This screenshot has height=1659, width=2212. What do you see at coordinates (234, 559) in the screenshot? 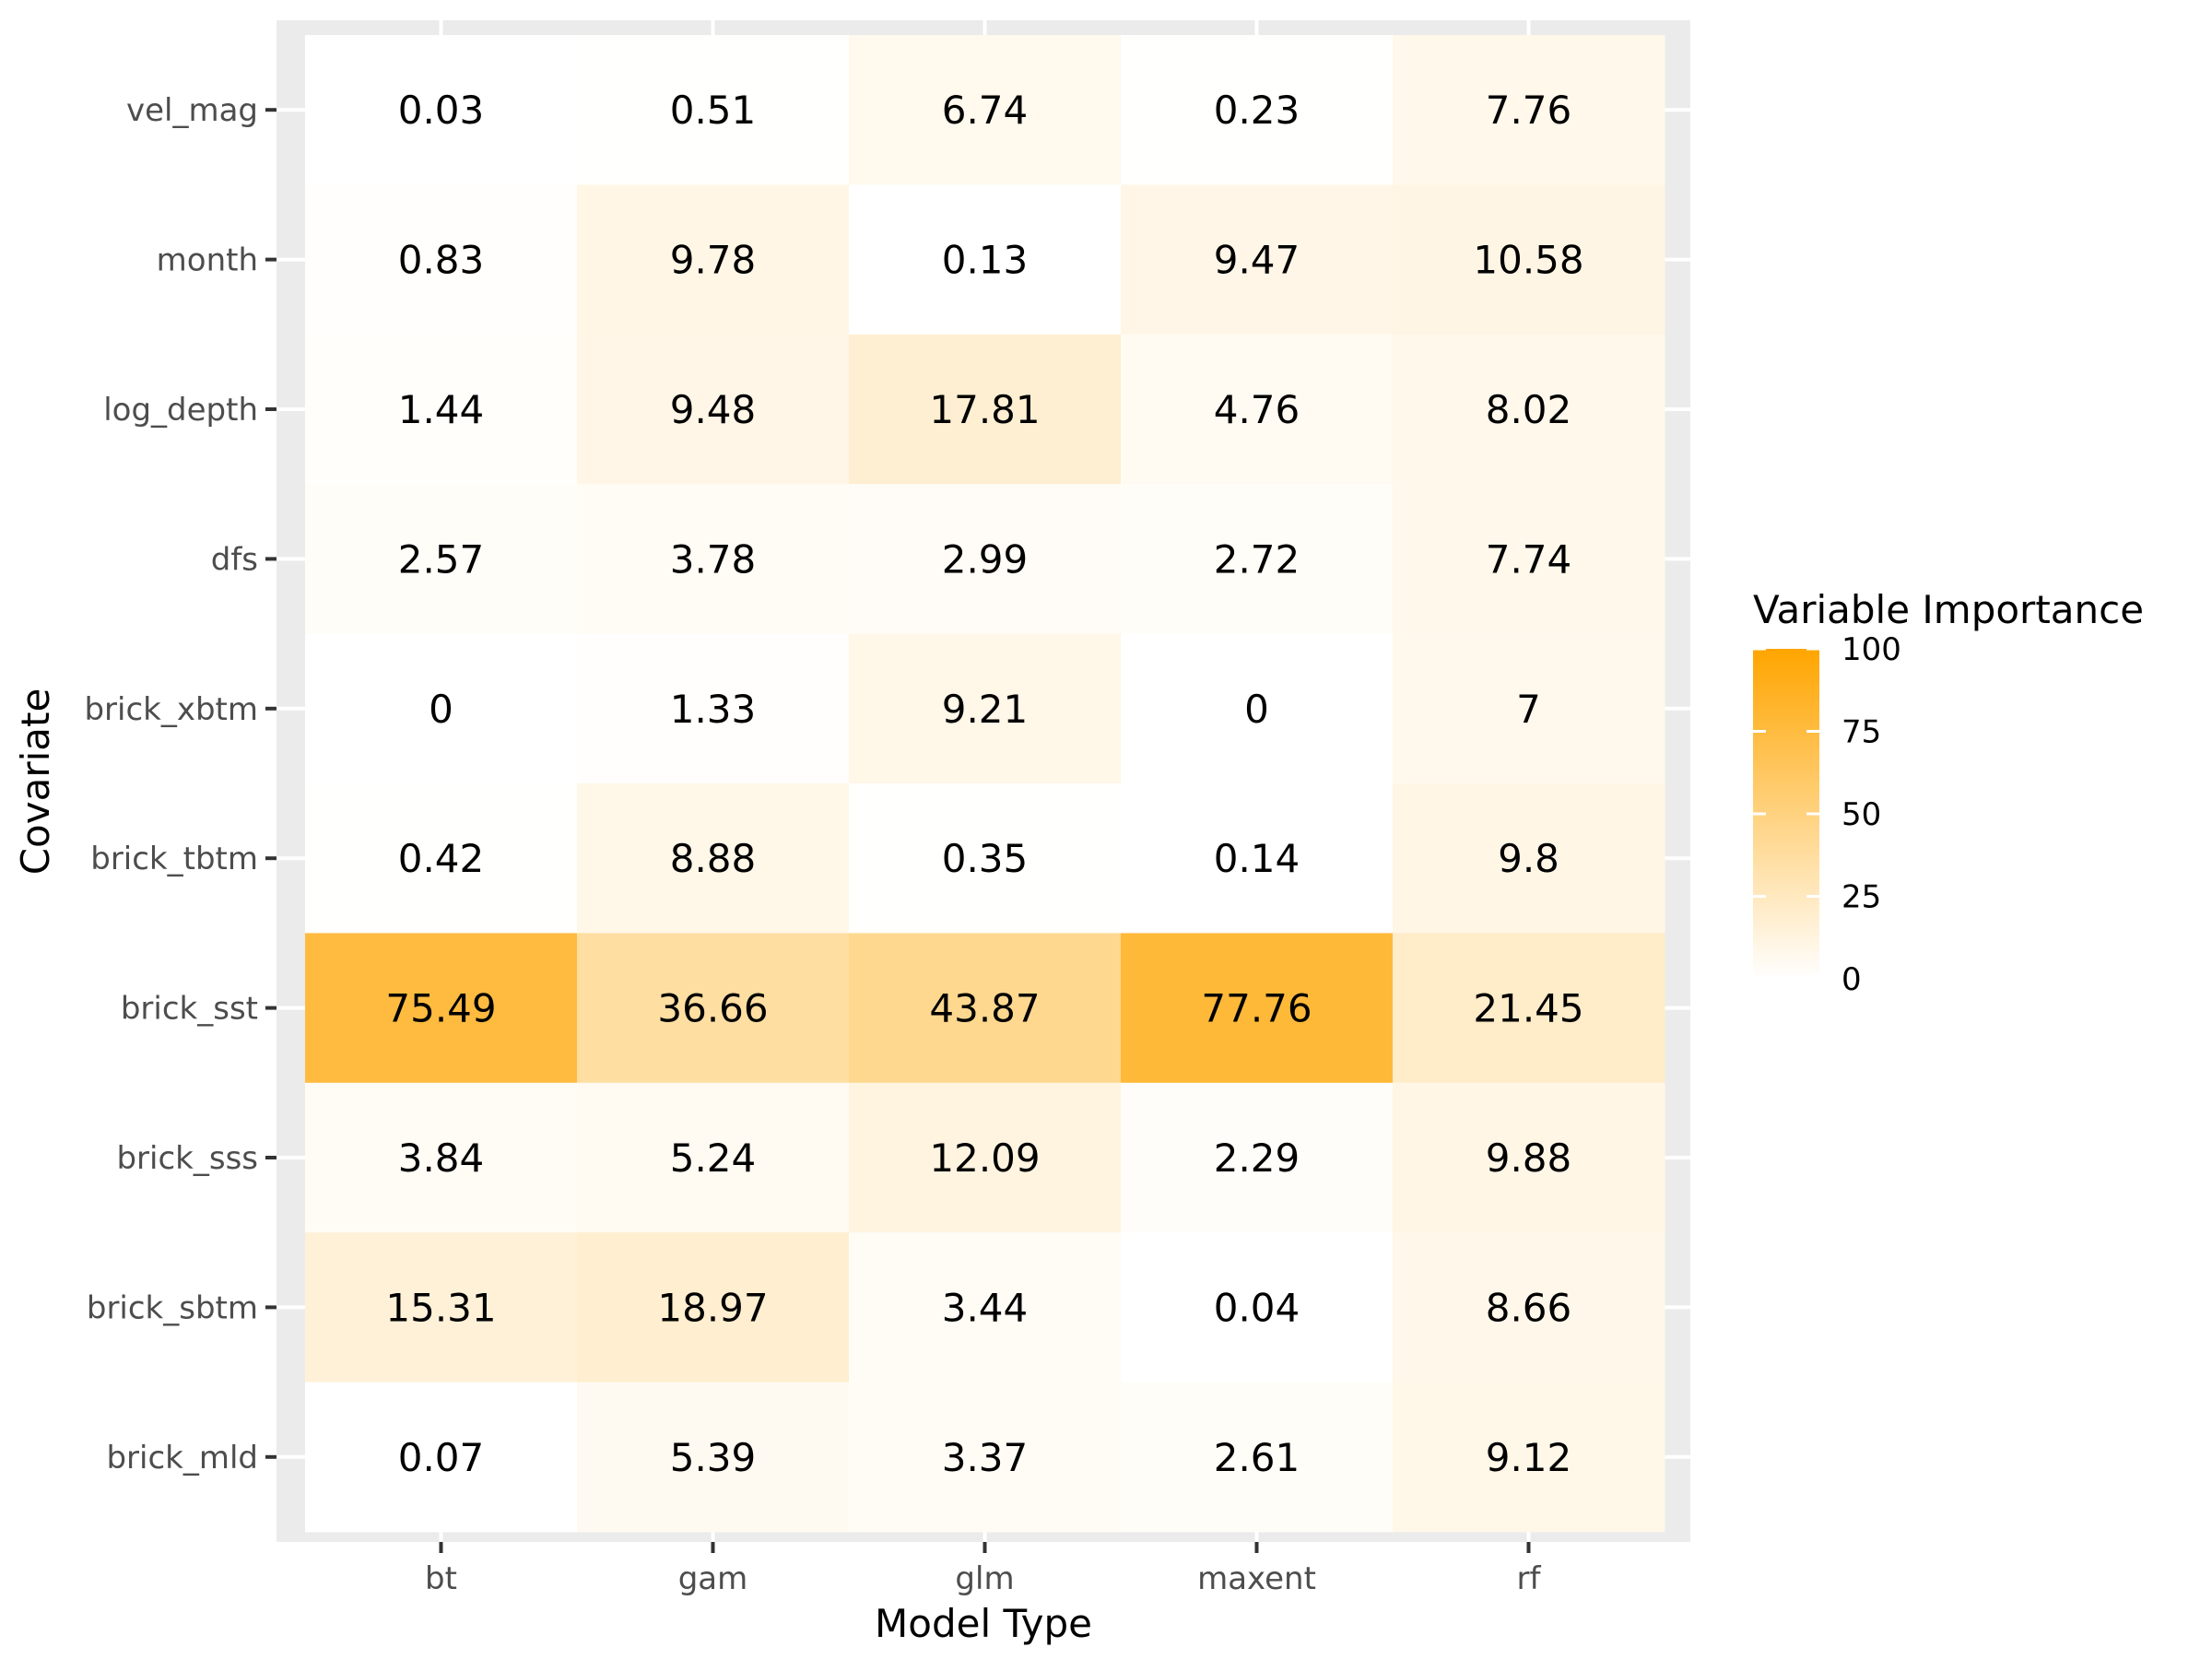
I see `y-tick-label: dfs` at bounding box center [234, 559].